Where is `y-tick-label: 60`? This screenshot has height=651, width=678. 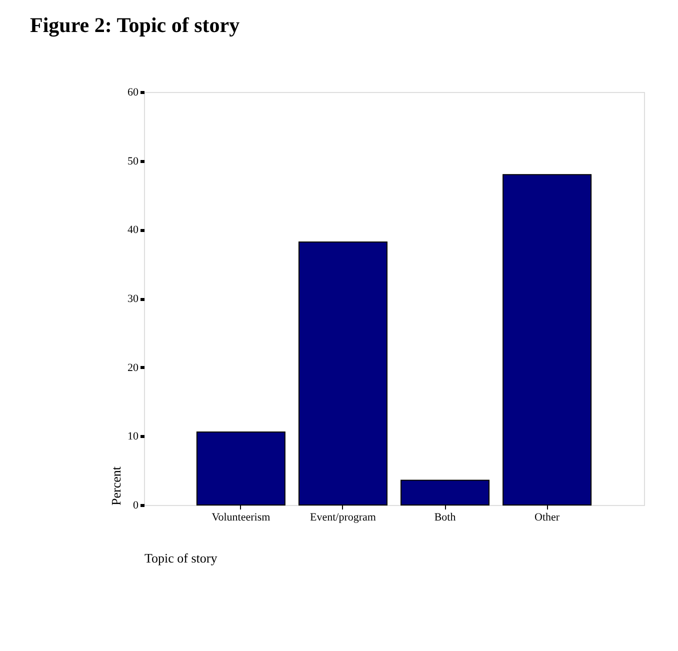 y-tick-label: 60 is located at coordinates (133, 92).